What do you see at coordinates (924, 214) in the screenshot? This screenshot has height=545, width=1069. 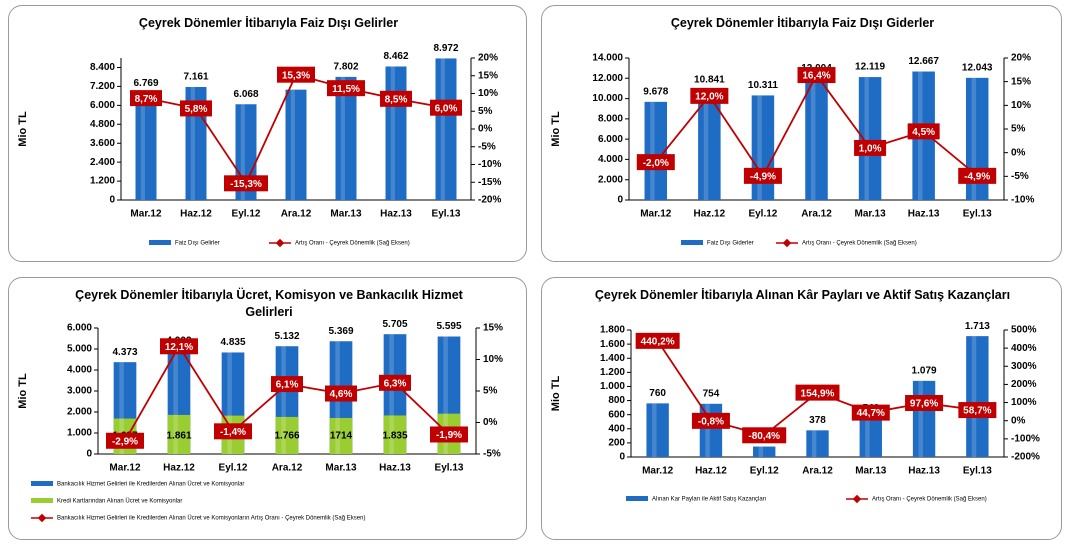 I see `x-tick-label: Haz.13` at bounding box center [924, 214].